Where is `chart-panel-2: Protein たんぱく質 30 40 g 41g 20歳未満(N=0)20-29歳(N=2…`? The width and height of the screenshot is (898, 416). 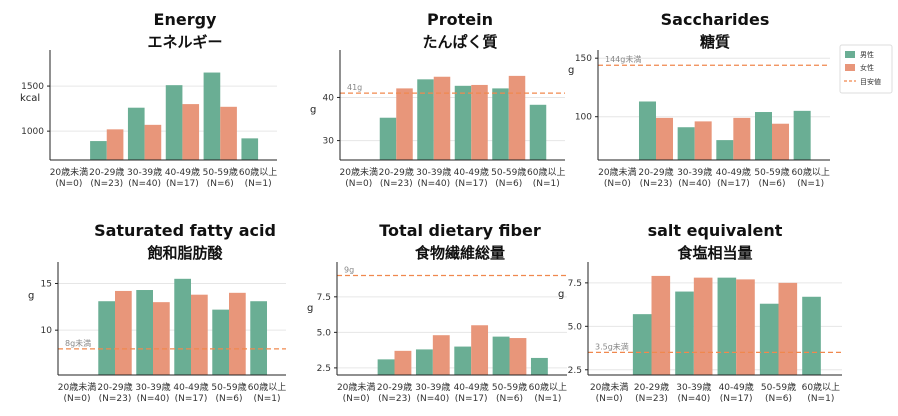 chart-panel-2: Protein たんぱく質 30 40 g 41g 20歳未満(N=0)20-29歳(N=2… is located at coordinates (437, 99).